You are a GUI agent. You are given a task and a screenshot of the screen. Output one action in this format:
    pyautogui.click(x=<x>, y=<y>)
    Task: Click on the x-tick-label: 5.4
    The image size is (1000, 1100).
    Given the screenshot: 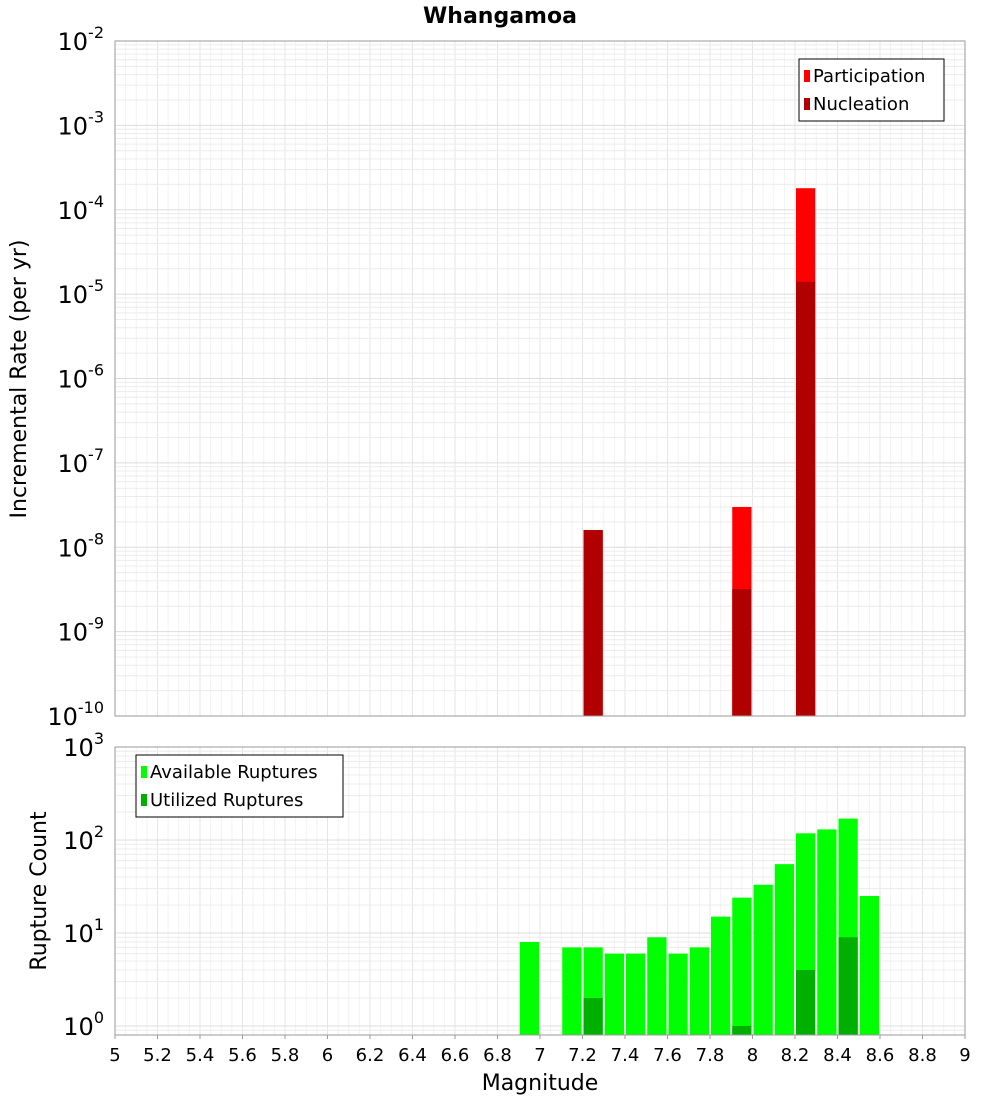 What is the action you would take?
    pyautogui.click(x=200, y=1055)
    